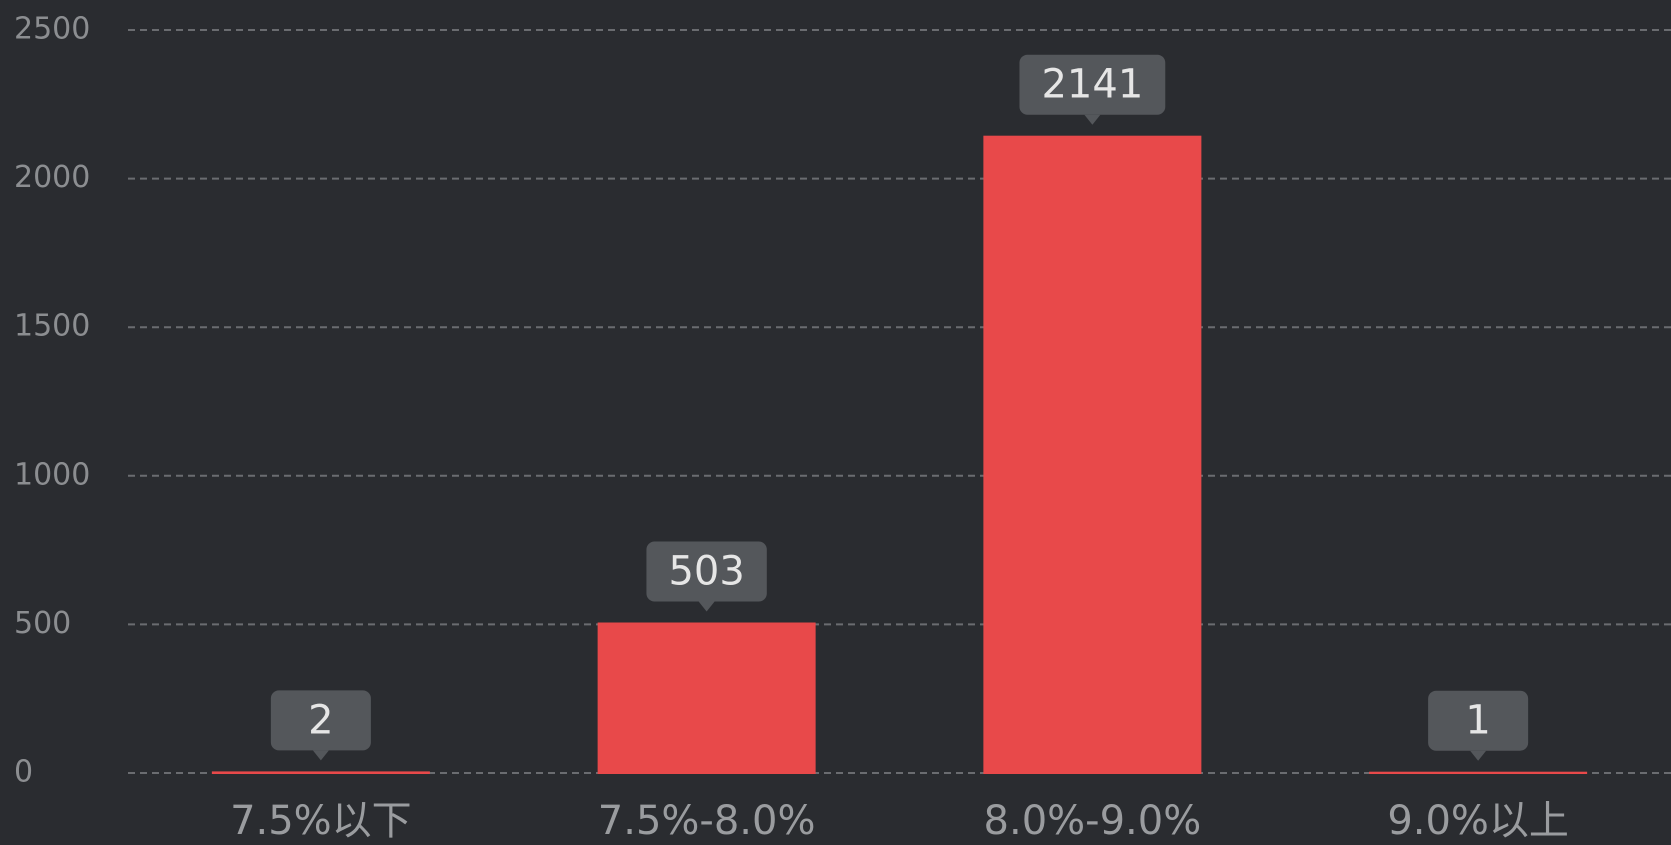 Image resolution: width=1671 pixels, height=845 pixels. What do you see at coordinates (707, 821) in the screenshot?
I see `x-tick-label: 7.5%-8.0%` at bounding box center [707, 821].